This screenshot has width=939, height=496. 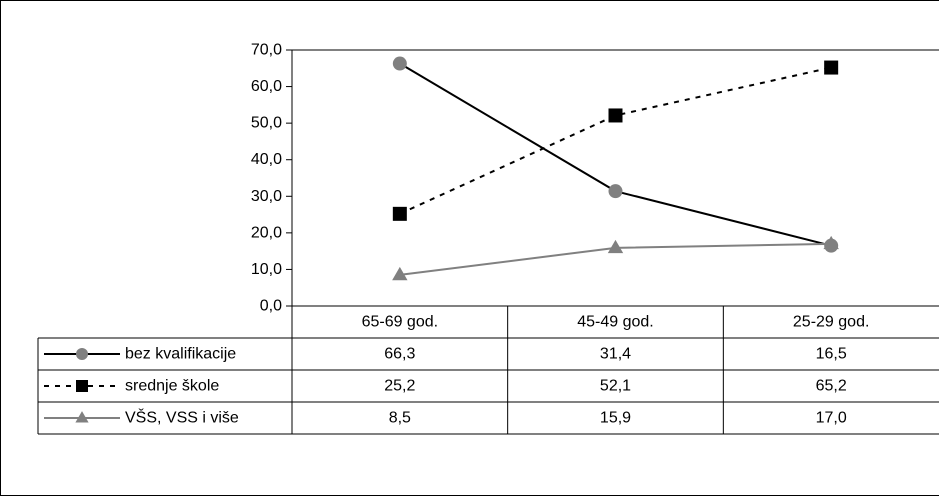 What do you see at coordinates (266, 232) in the screenshot?
I see `y-tick-label: 20,0` at bounding box center [266, 232].